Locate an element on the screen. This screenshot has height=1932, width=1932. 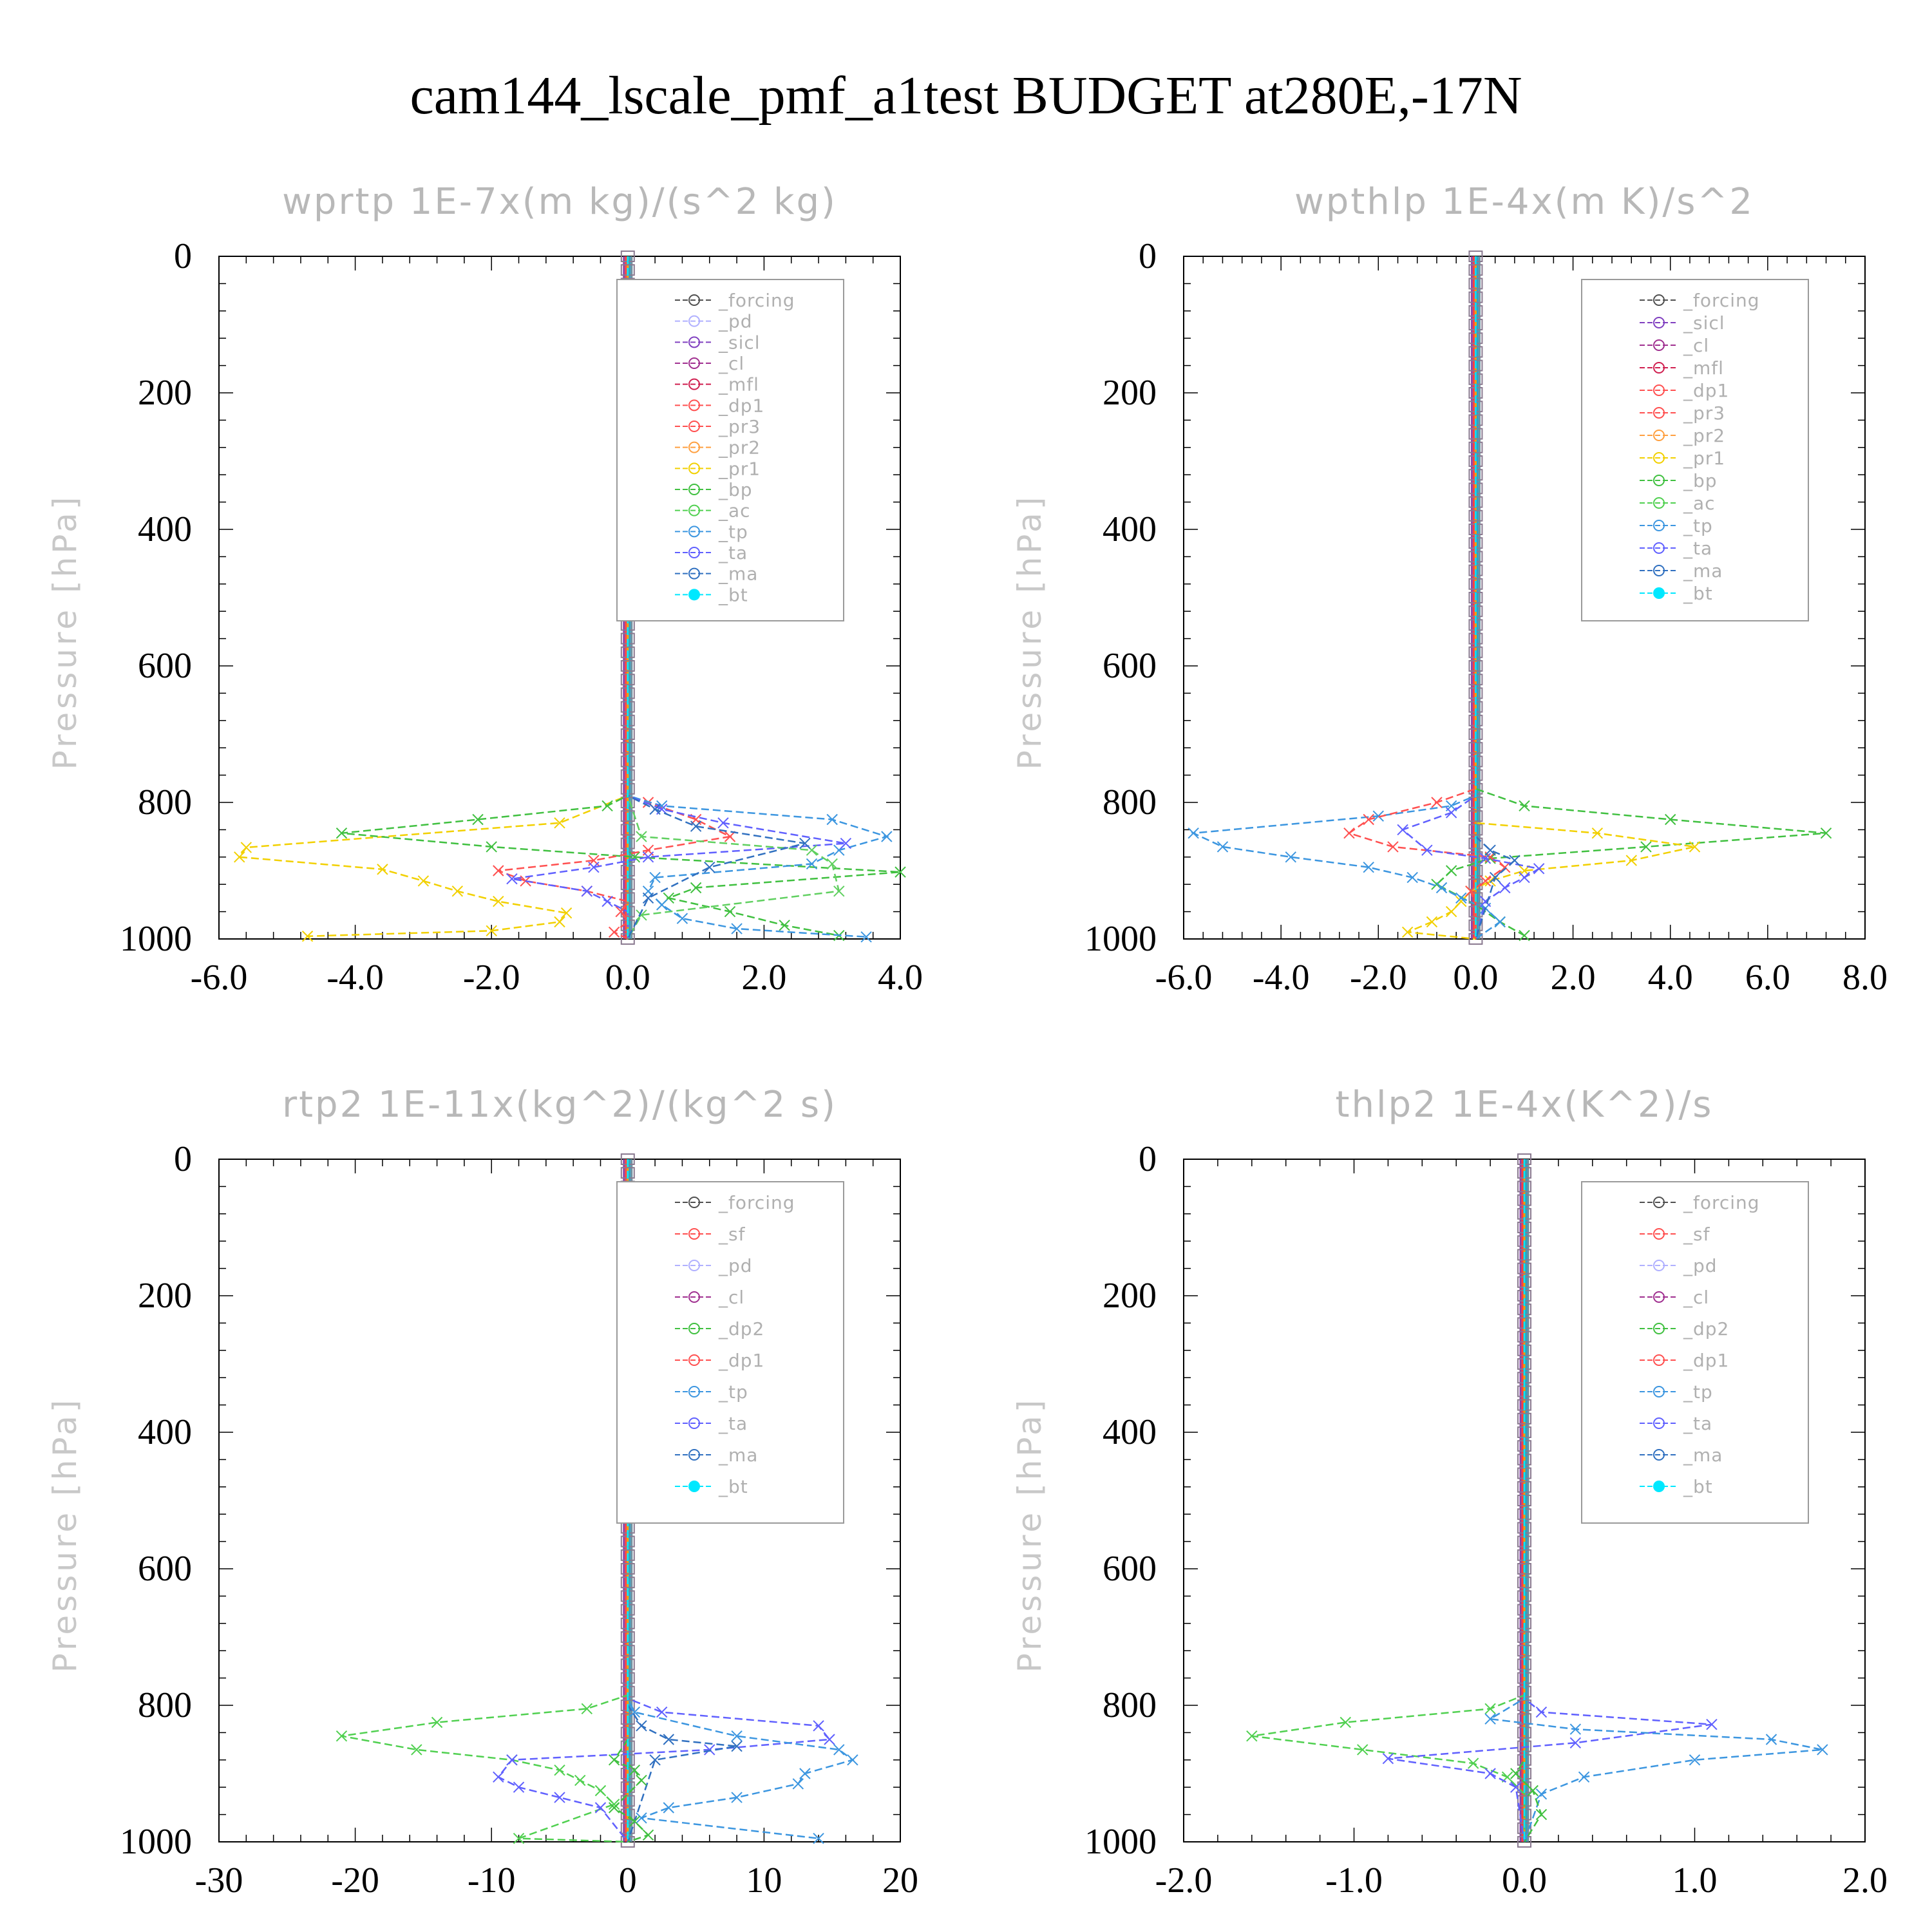
x-tick-label: 10 is located at coordinates (764, 1880).